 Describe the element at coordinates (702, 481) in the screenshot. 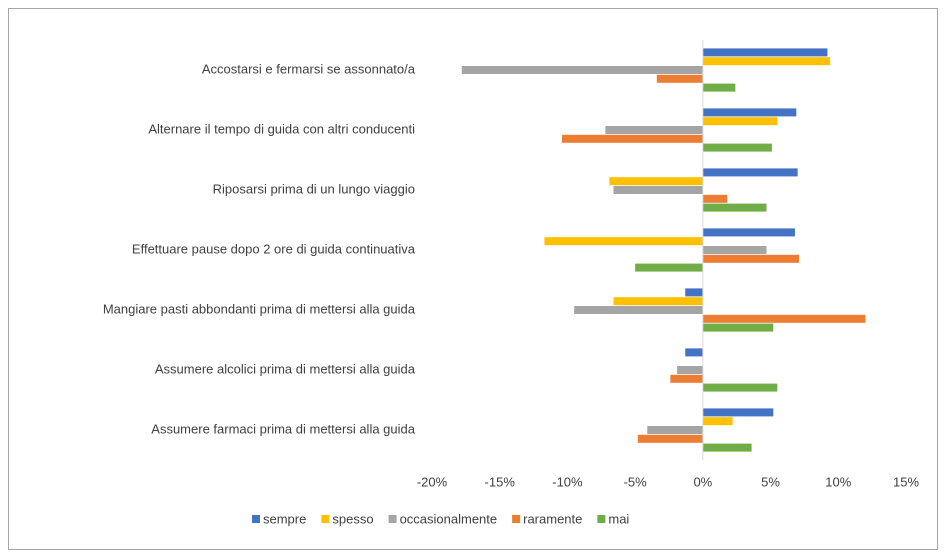

I see `x-tick-label: 0%` at that location.